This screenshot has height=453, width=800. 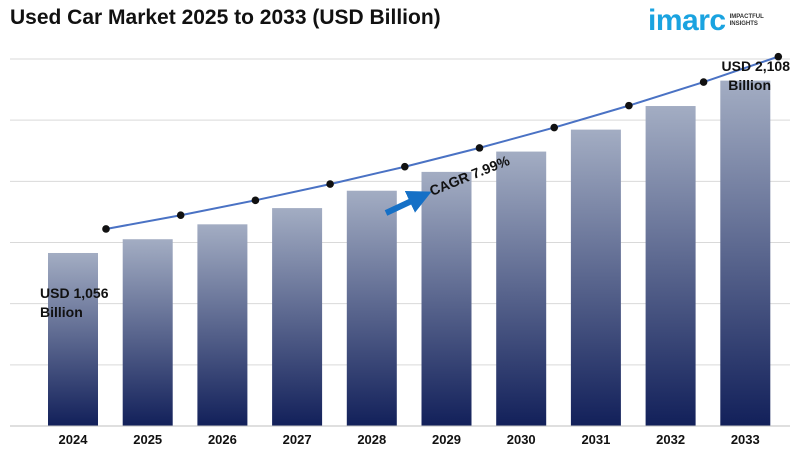 What do you see at coordinates (74, 439) in the screenshot?
I see `x-tick-label: 2024` at bounding box center [74, 439].